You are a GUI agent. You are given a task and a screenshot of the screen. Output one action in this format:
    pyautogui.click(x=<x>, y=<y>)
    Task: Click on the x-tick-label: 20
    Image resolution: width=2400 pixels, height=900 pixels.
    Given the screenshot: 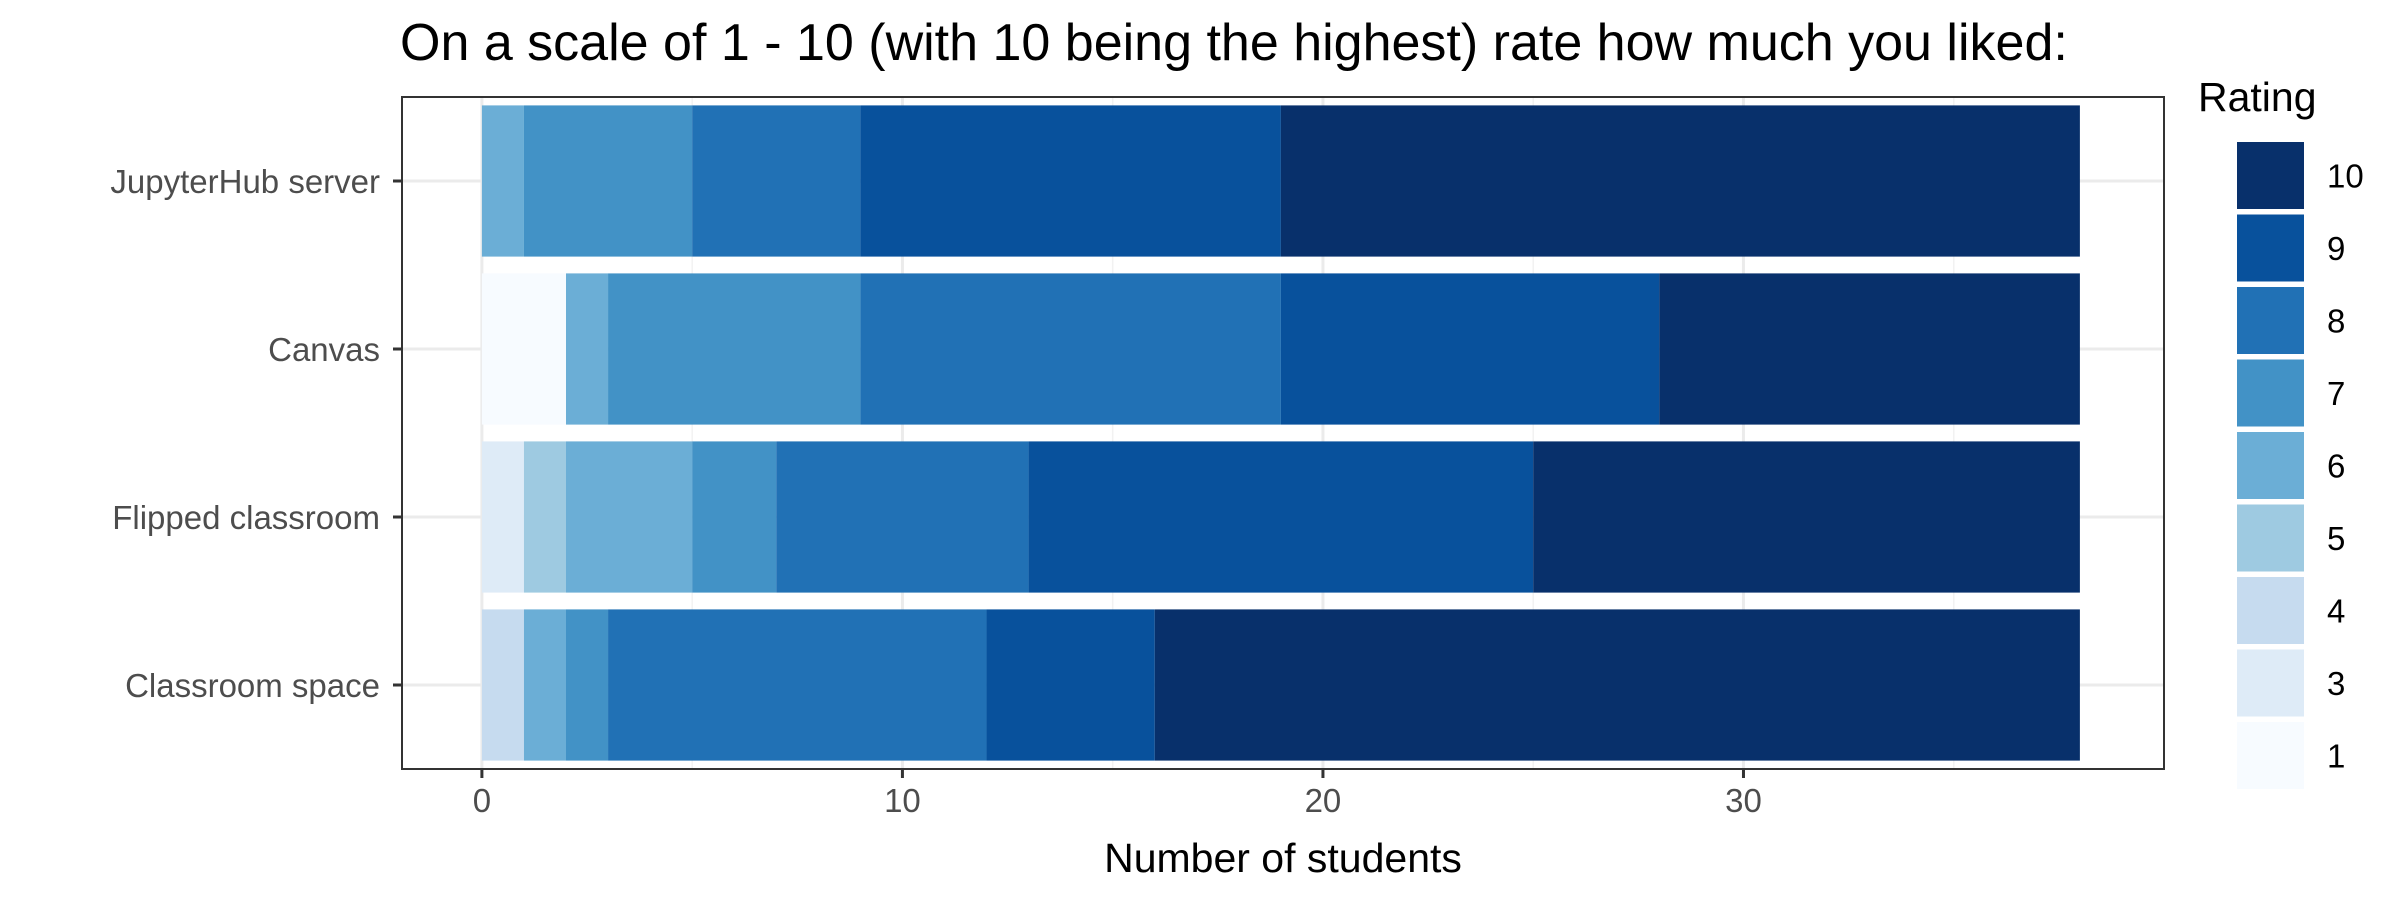 What is the action you would take?
    pyautogui.click(x=1323, y=800)
    